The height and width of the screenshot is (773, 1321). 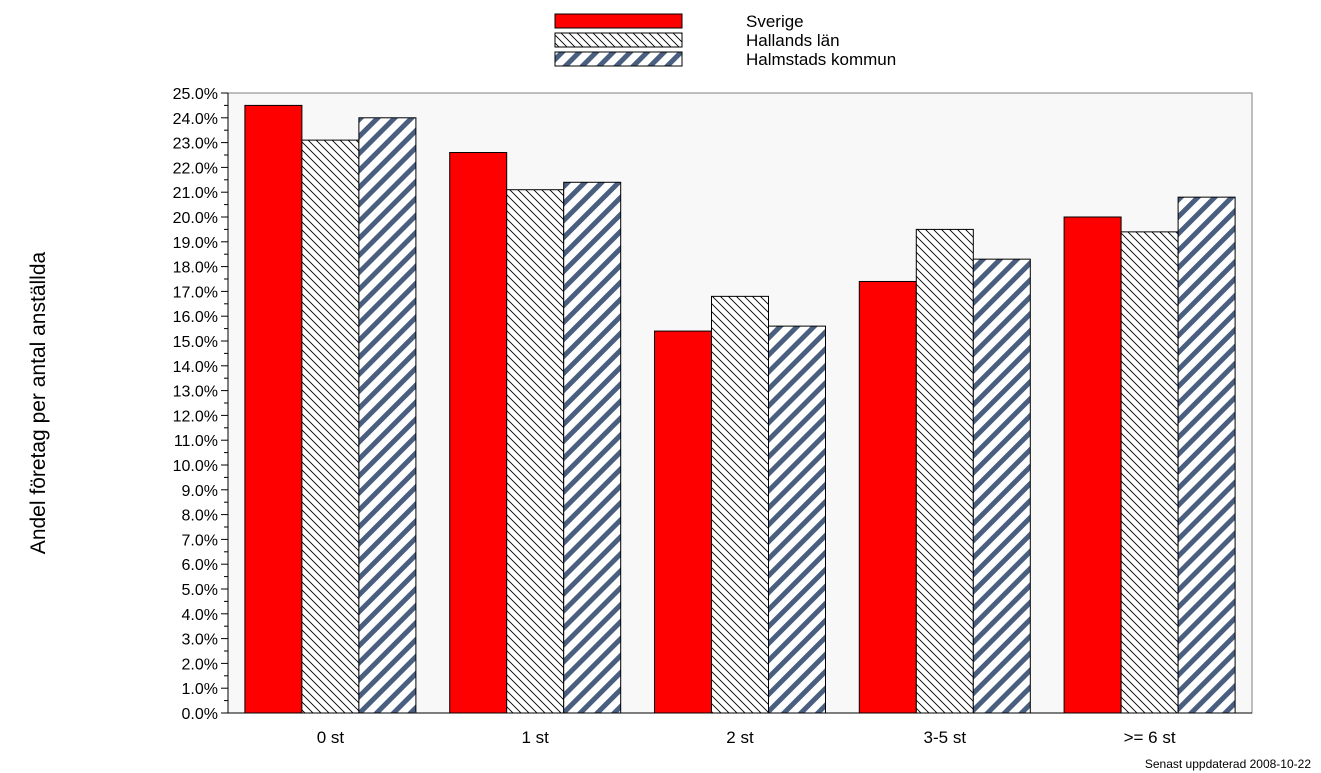 What do you see at coordinates (195, 466) in the screenshot?
I see `y-tick-label: 10.0%` at bounding box center [195, 466].